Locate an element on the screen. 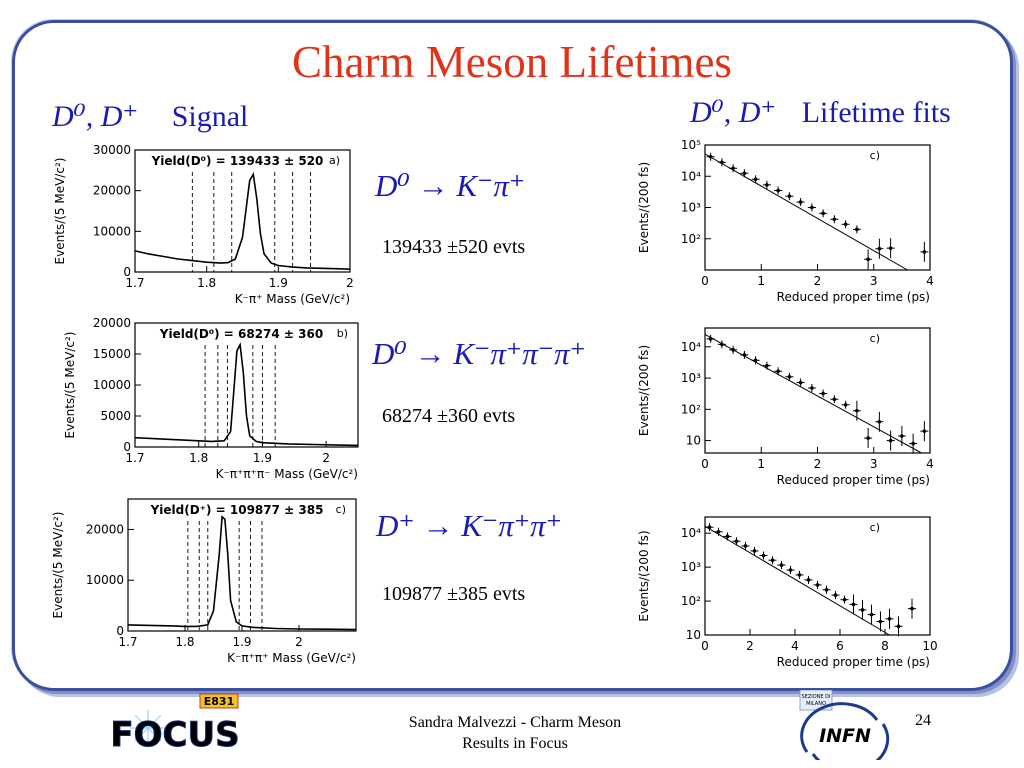  plot-title: Yield(D⁺) = 109877 ± 385 is located at coordinates (237, 510).